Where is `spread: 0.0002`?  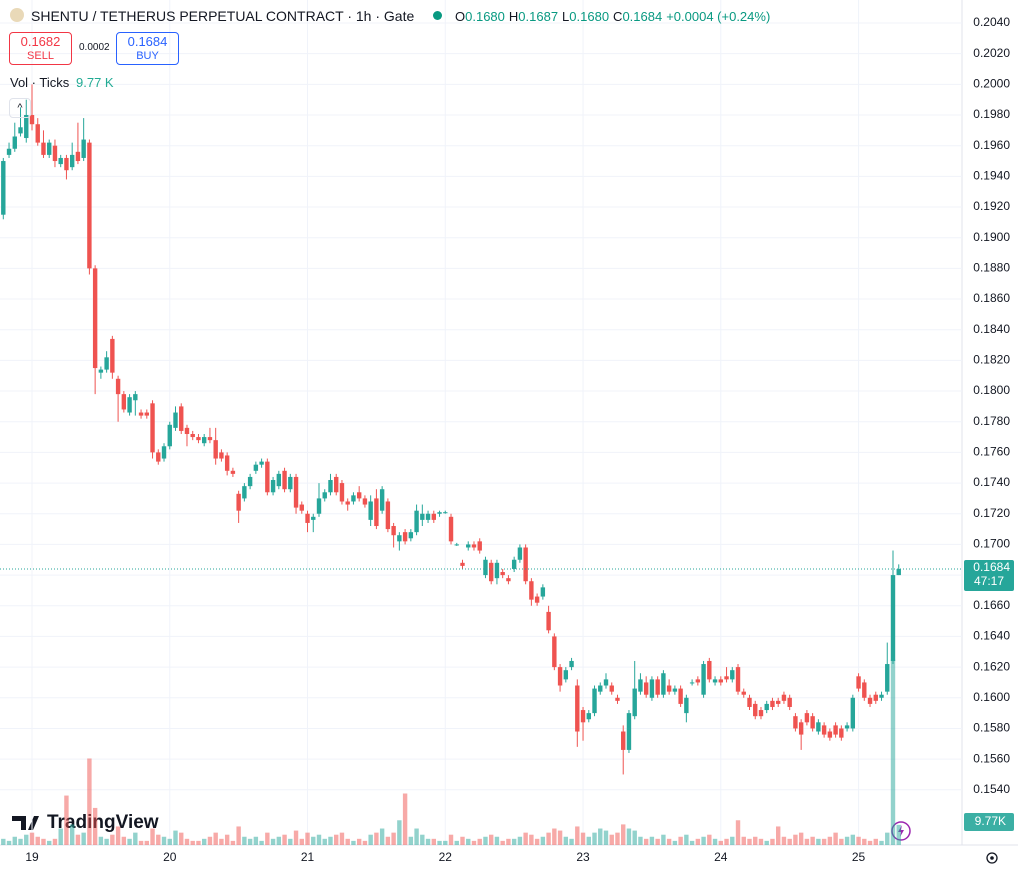 spread: 0.0002 is located at coordinates (94, 47).